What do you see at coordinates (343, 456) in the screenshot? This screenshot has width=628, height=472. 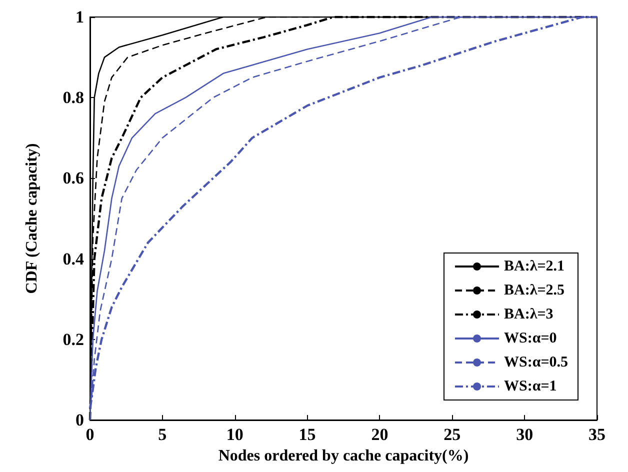 I see `x-axis-title: Nodes ordered by cache capacity(%)` at bounding box center [343, 456].